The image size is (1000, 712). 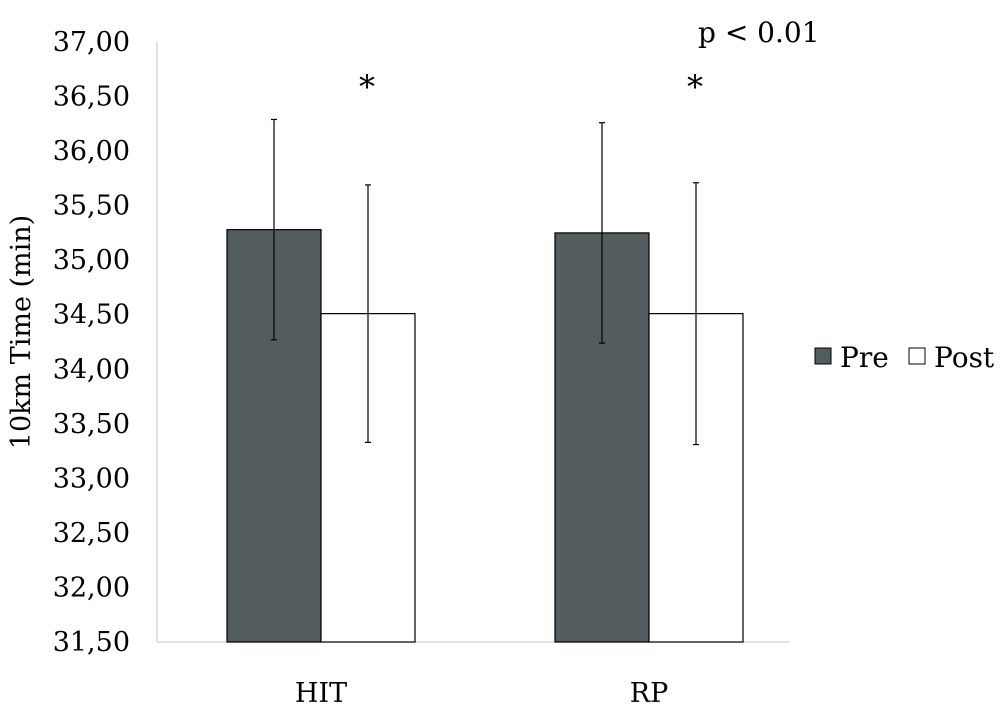 What do you see at coordinates (964, 357) in the screenshot?
I see `legend-label: Post` at bounding box center [964, 357].